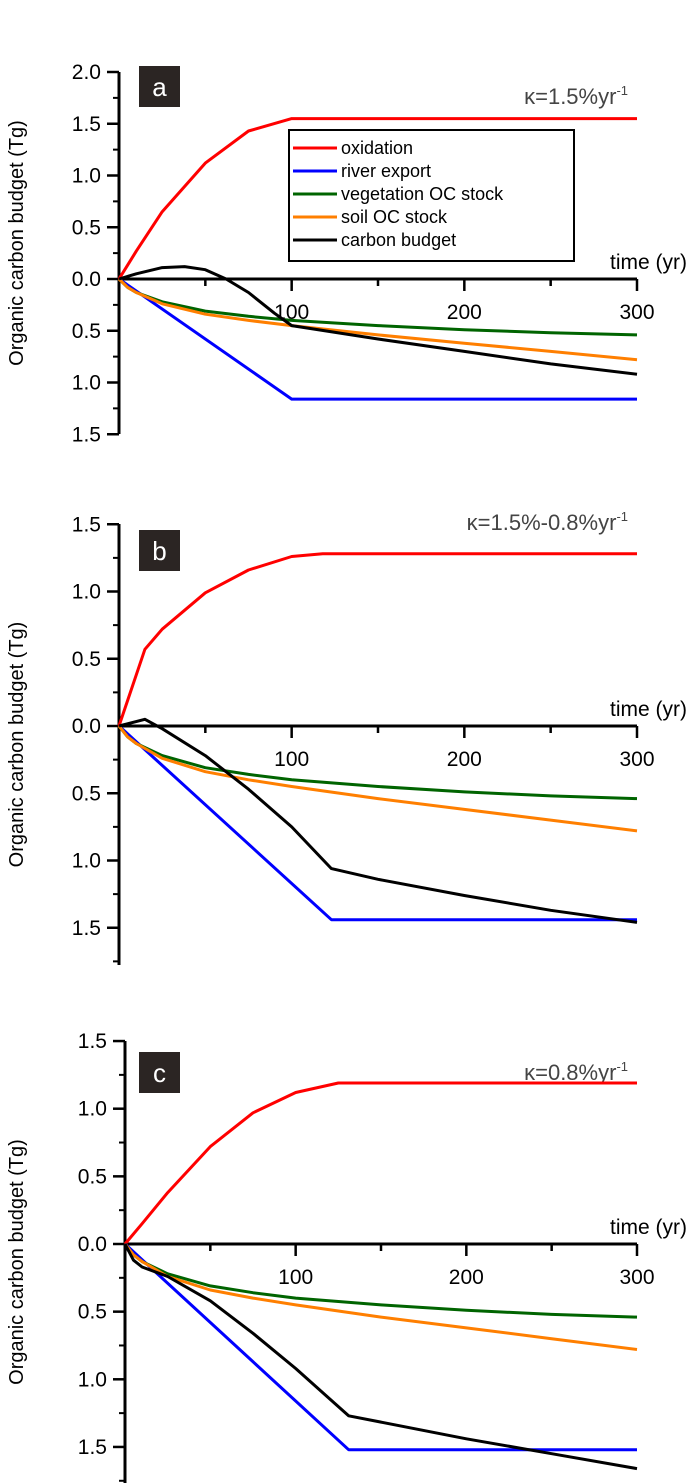 The image size is (690, 1483). I want to click on kappa-annotation: κ=1.5%yr-1, so click(576, 96).